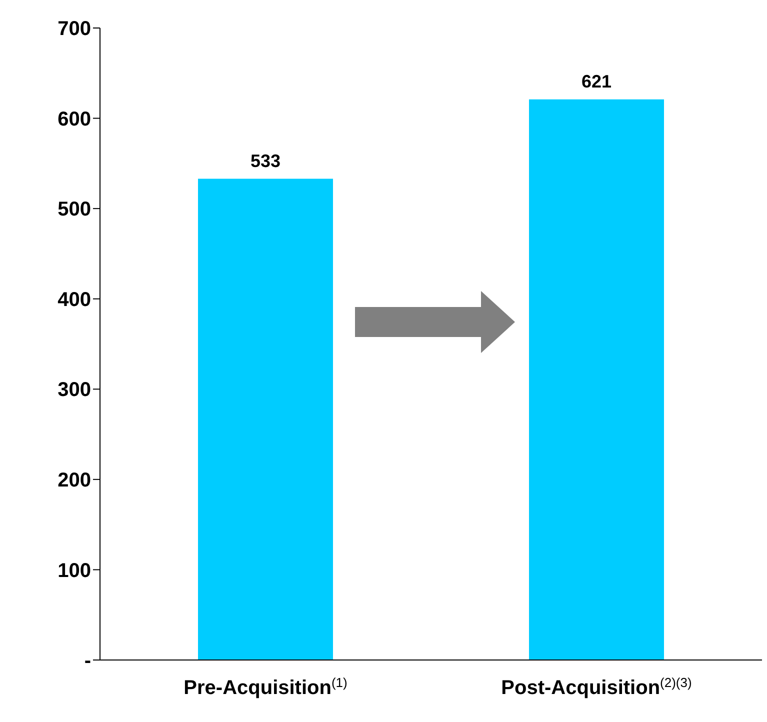 This screenshot has height=722, width=767. What do you see at coordinates (74, 390) in the screenshot?
I see `y-tick-label: 300` at bounding box center [74, 390].